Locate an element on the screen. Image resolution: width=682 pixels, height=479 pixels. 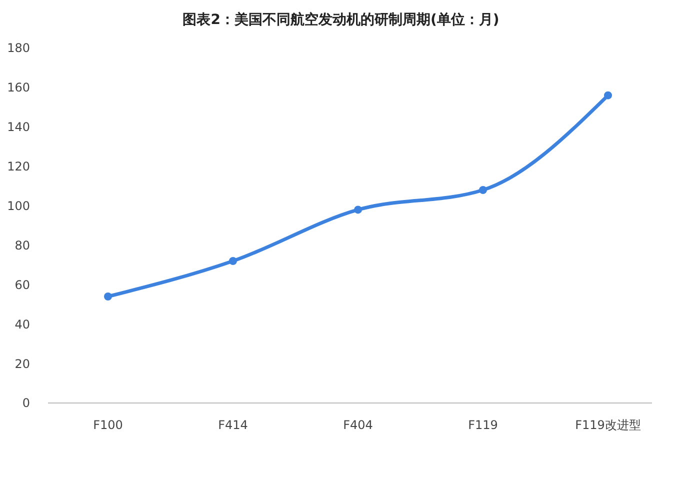
y-tick-label: 20 is located at coordinates (22, 363).